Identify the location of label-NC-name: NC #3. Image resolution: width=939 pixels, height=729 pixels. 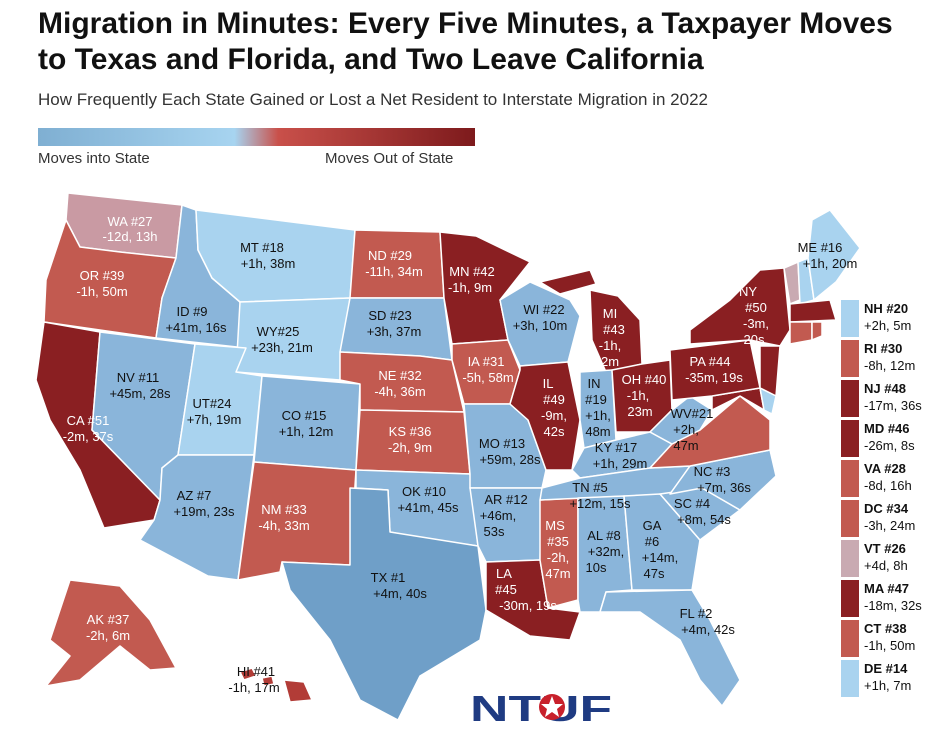
(712, 471).